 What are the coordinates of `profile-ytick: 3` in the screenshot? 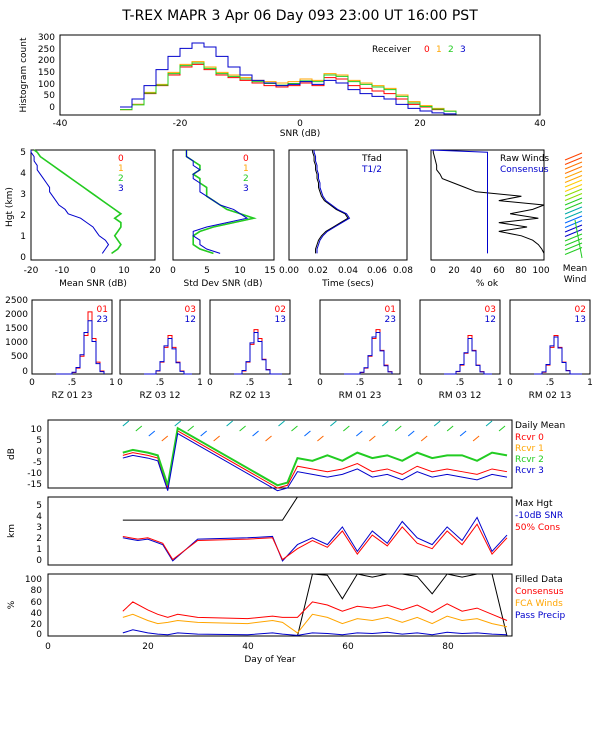 It's located at (23, 195).